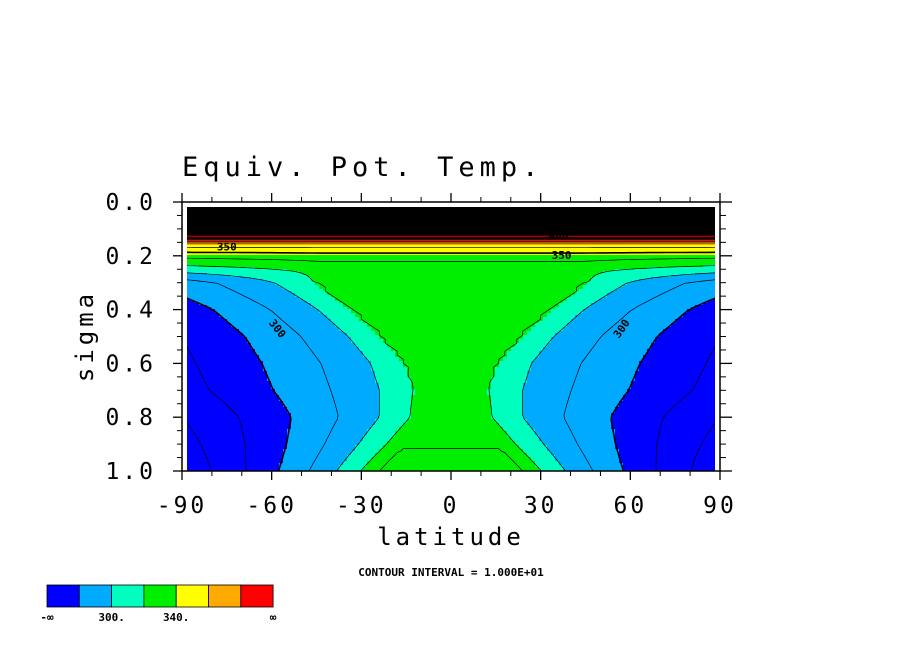 This screenshot has width=904, height=659. I want to click on y-tick-label: 1.0, so click(130, 472).